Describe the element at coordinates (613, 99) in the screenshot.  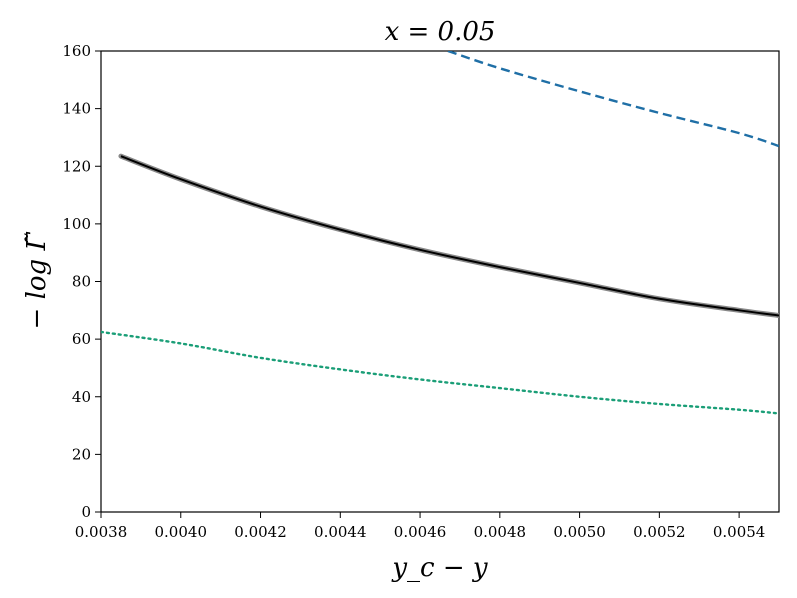
I see `series-2-line` at that location.